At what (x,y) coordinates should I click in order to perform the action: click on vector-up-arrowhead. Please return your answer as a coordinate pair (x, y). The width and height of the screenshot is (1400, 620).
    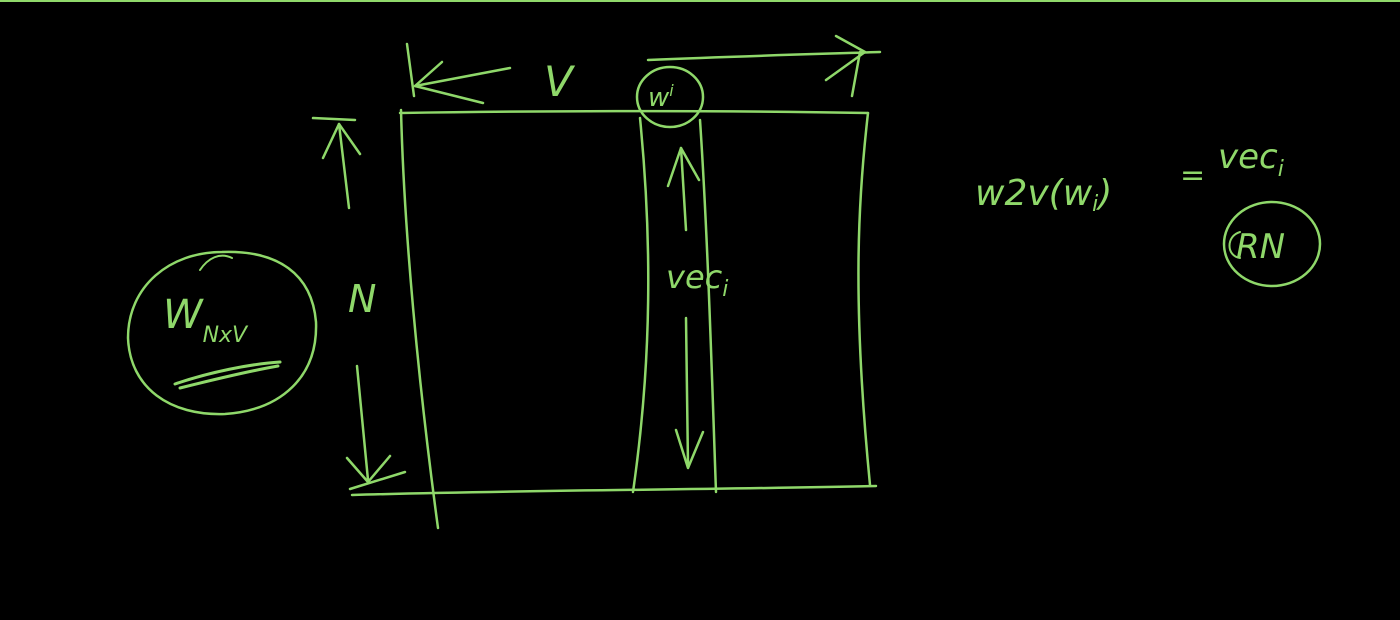
    Looking at the image, I should click on (683, 167).